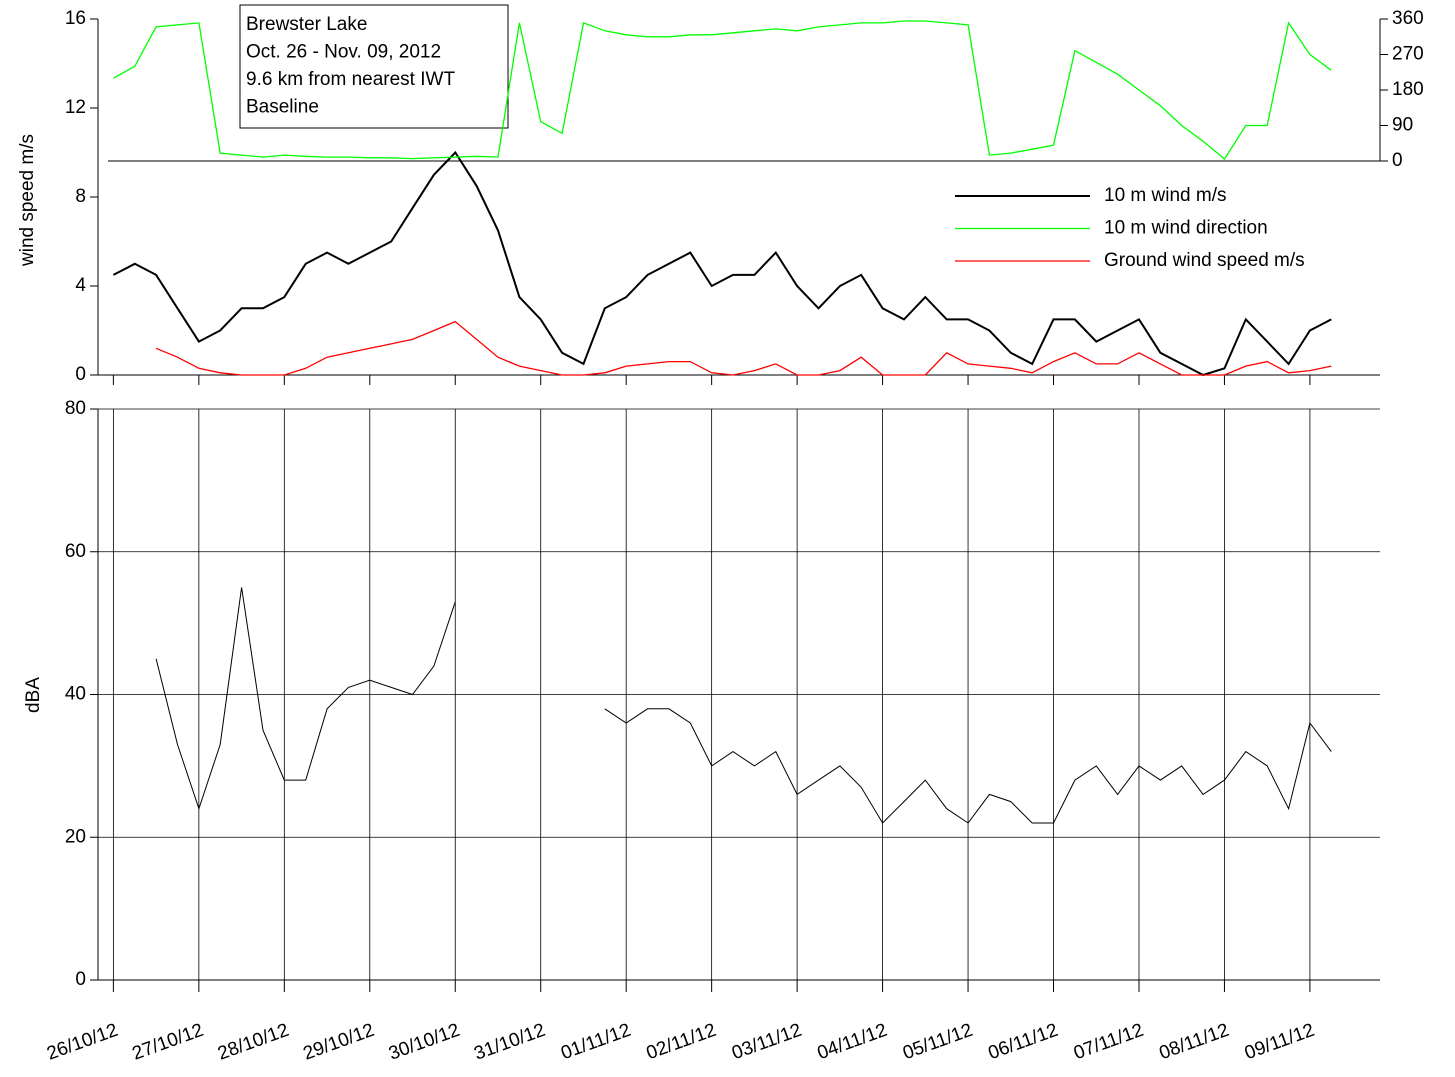 The width and height of the screenshot is (1455, 1077). I want to click on y-tick-label: 80, so click(75, 408).